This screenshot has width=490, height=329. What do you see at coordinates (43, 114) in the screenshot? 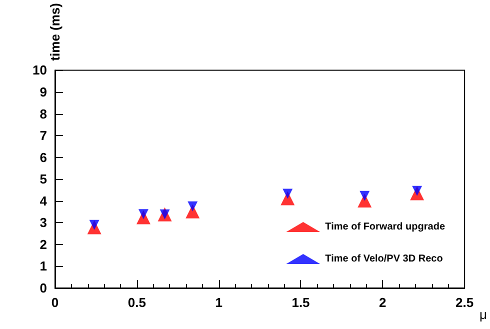
I see `y-tick-label: 8` at bounding box center [43, 114].